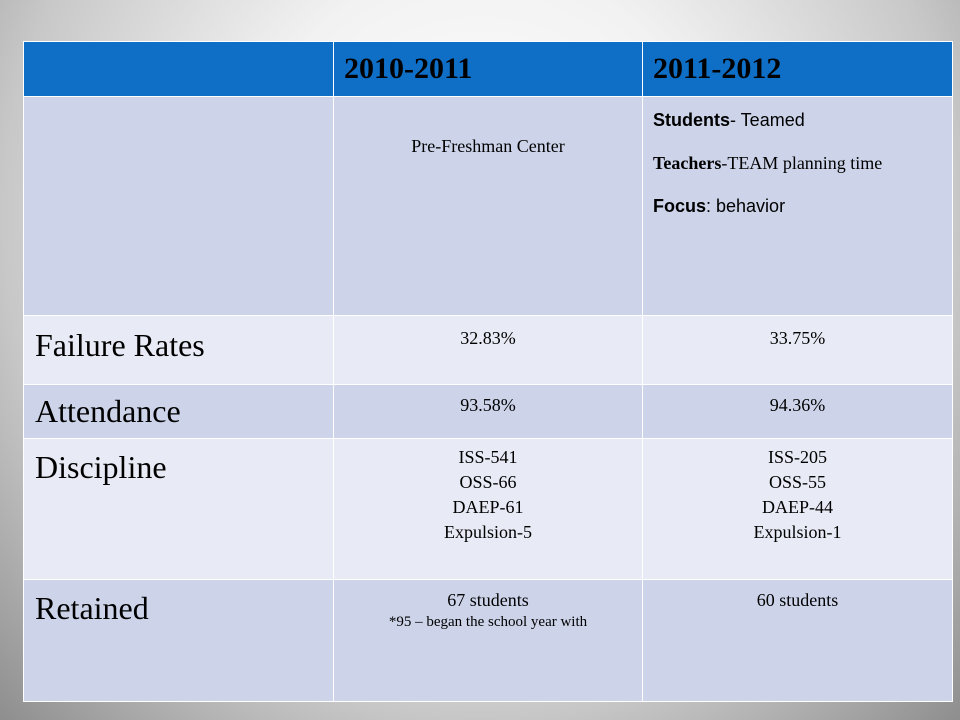  Describe the element at coordinates (178, 411) in the screenshot. I see `attendance-label: Attendance` at that location.